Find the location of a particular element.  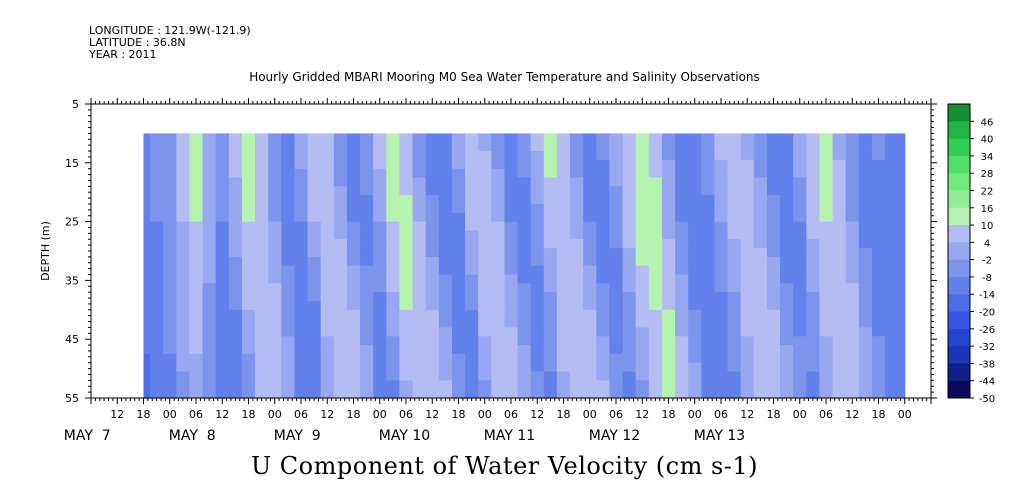

x-tick-label: 06 is located at coordinates (721, 414).